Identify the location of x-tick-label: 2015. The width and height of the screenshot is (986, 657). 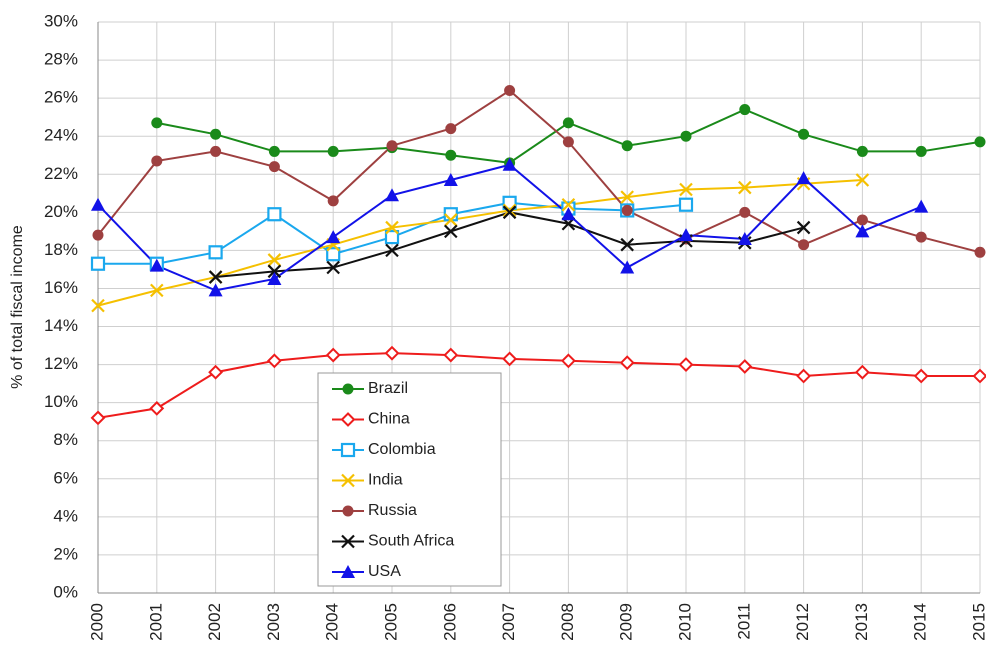
(977, 622).